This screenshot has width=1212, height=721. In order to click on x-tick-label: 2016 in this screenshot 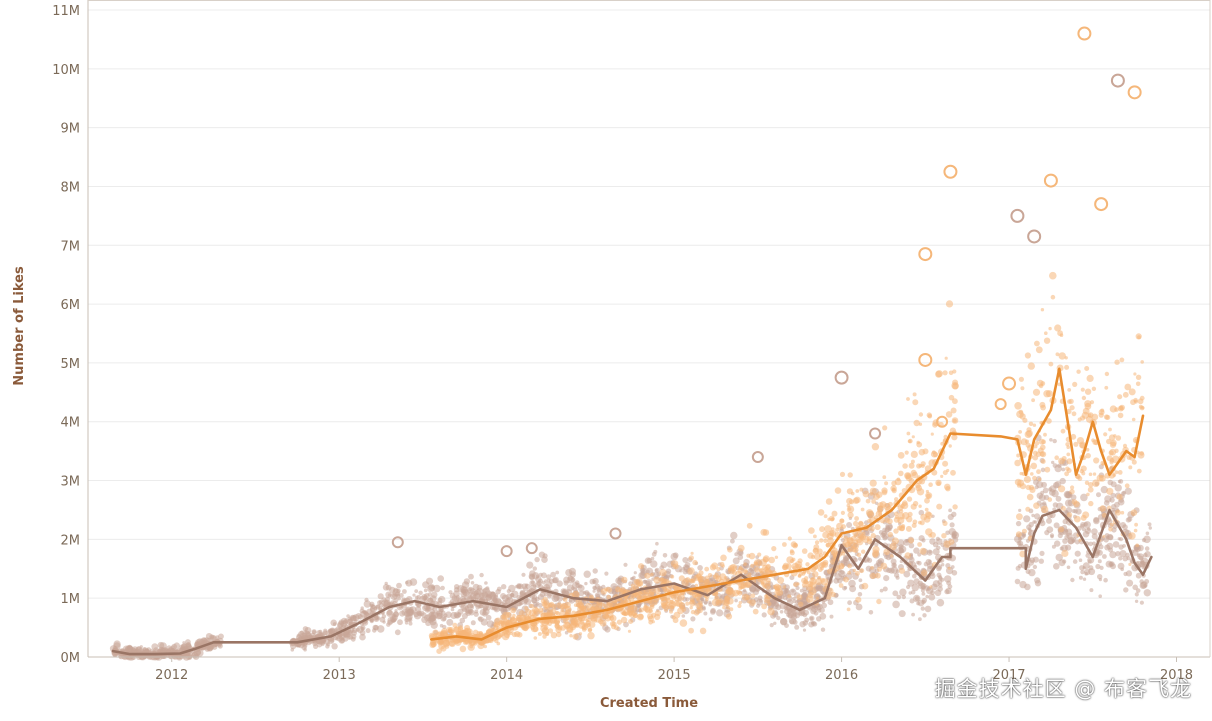, I will do `click(841, 675)`.